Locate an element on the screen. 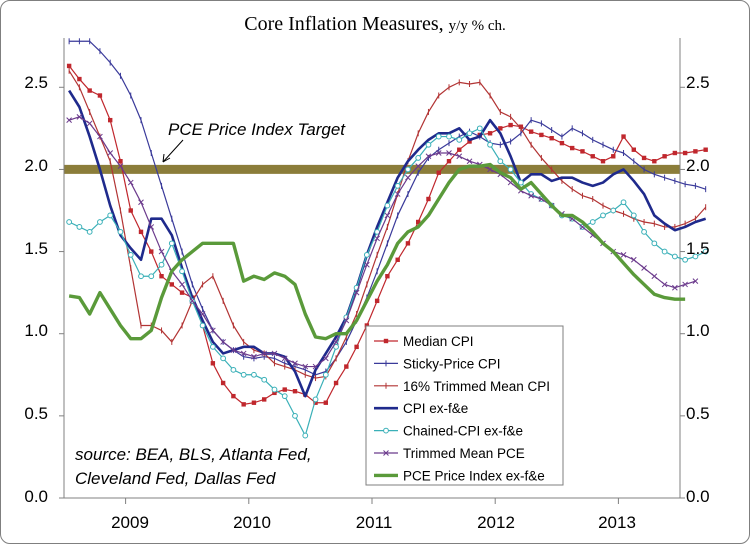  left-tick-label: 2.0 is located at coordinates (36, 165).